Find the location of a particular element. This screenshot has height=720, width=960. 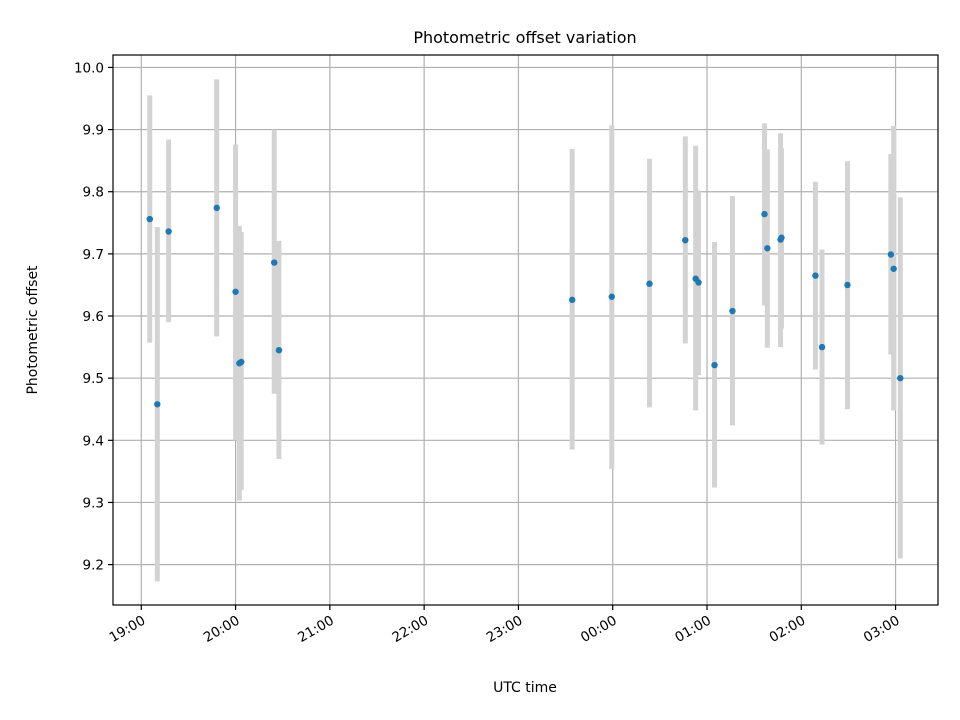

x-tick-label: 02:00 is located at coordinates (788, 629).